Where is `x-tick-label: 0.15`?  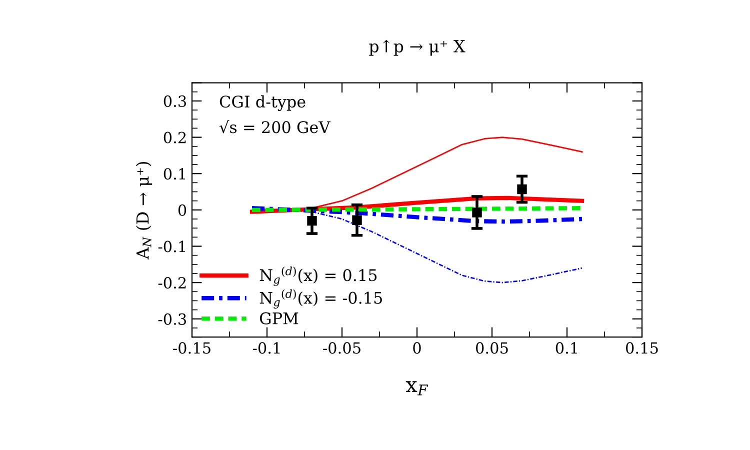 x-tick-label: 0.15 is located at coordinates (642, 348).